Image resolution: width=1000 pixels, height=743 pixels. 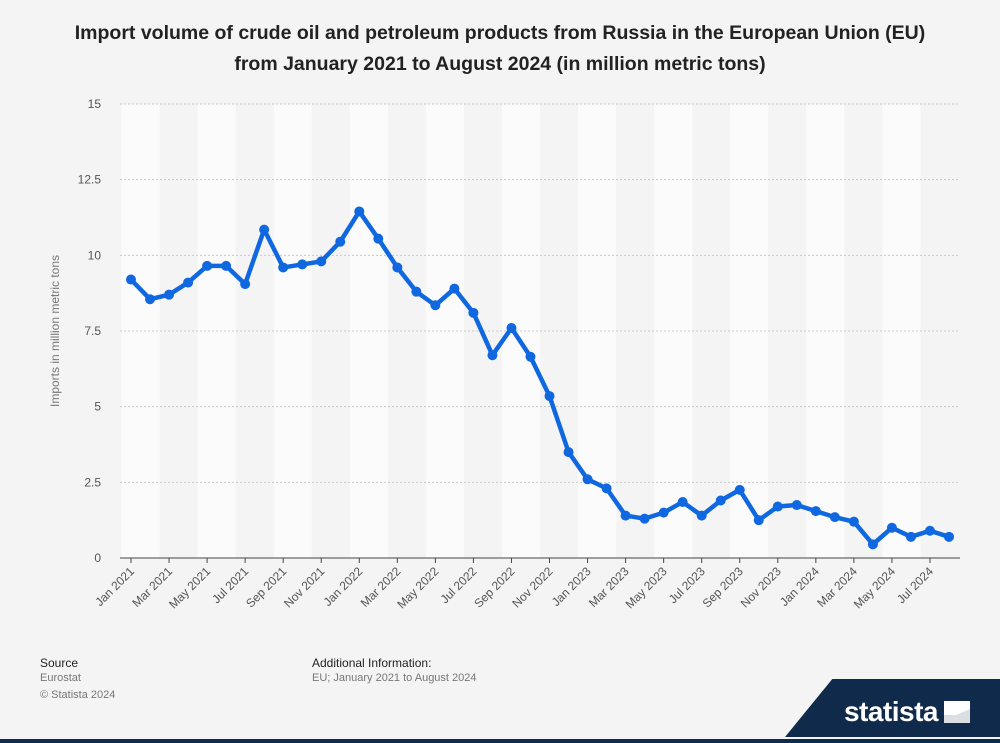 I want to click on x-tick-label: Nov 2021, so click(x=304, y=587).